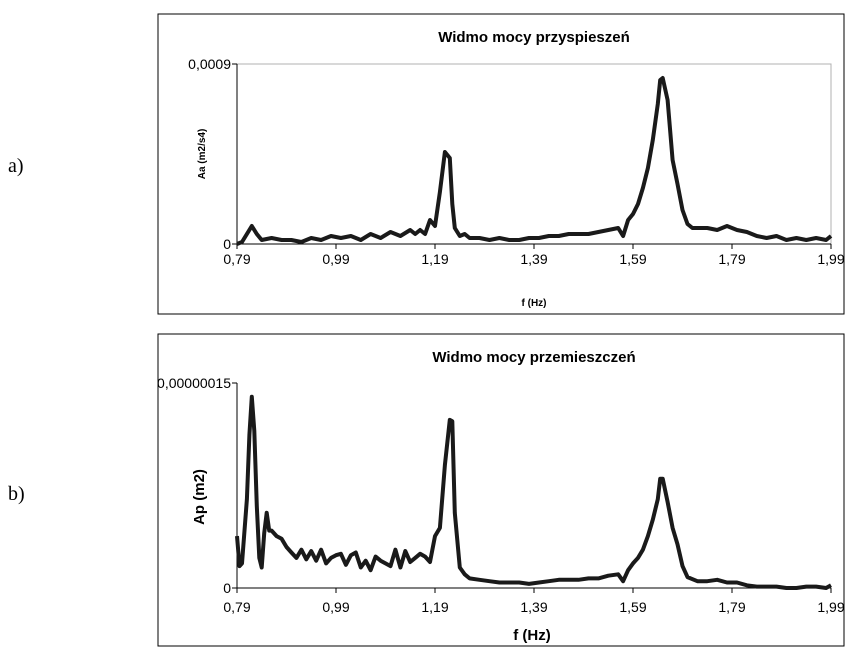 The width and height of the screenshot is (858, 649). I want to click on panel-label-b: b), so click(16, 494).